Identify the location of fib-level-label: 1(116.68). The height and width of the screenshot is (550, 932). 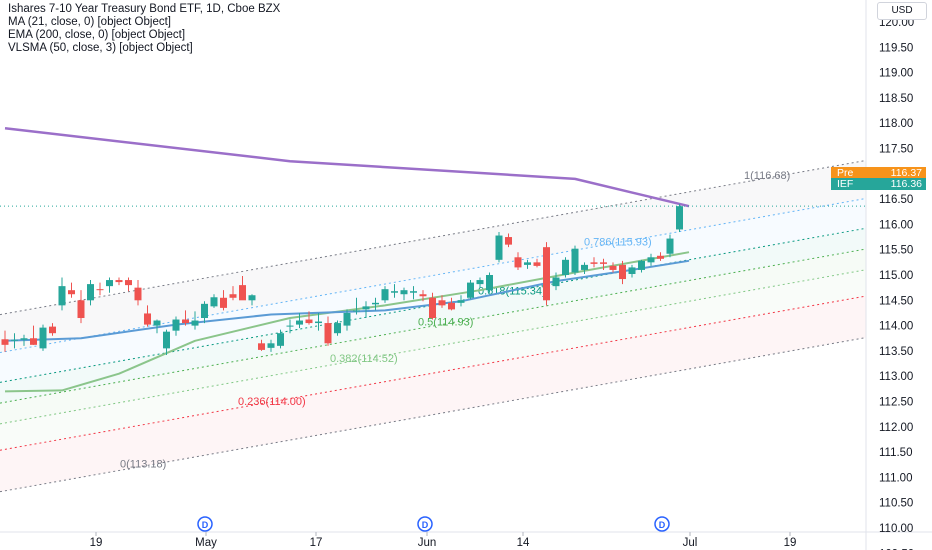
(767, 176).